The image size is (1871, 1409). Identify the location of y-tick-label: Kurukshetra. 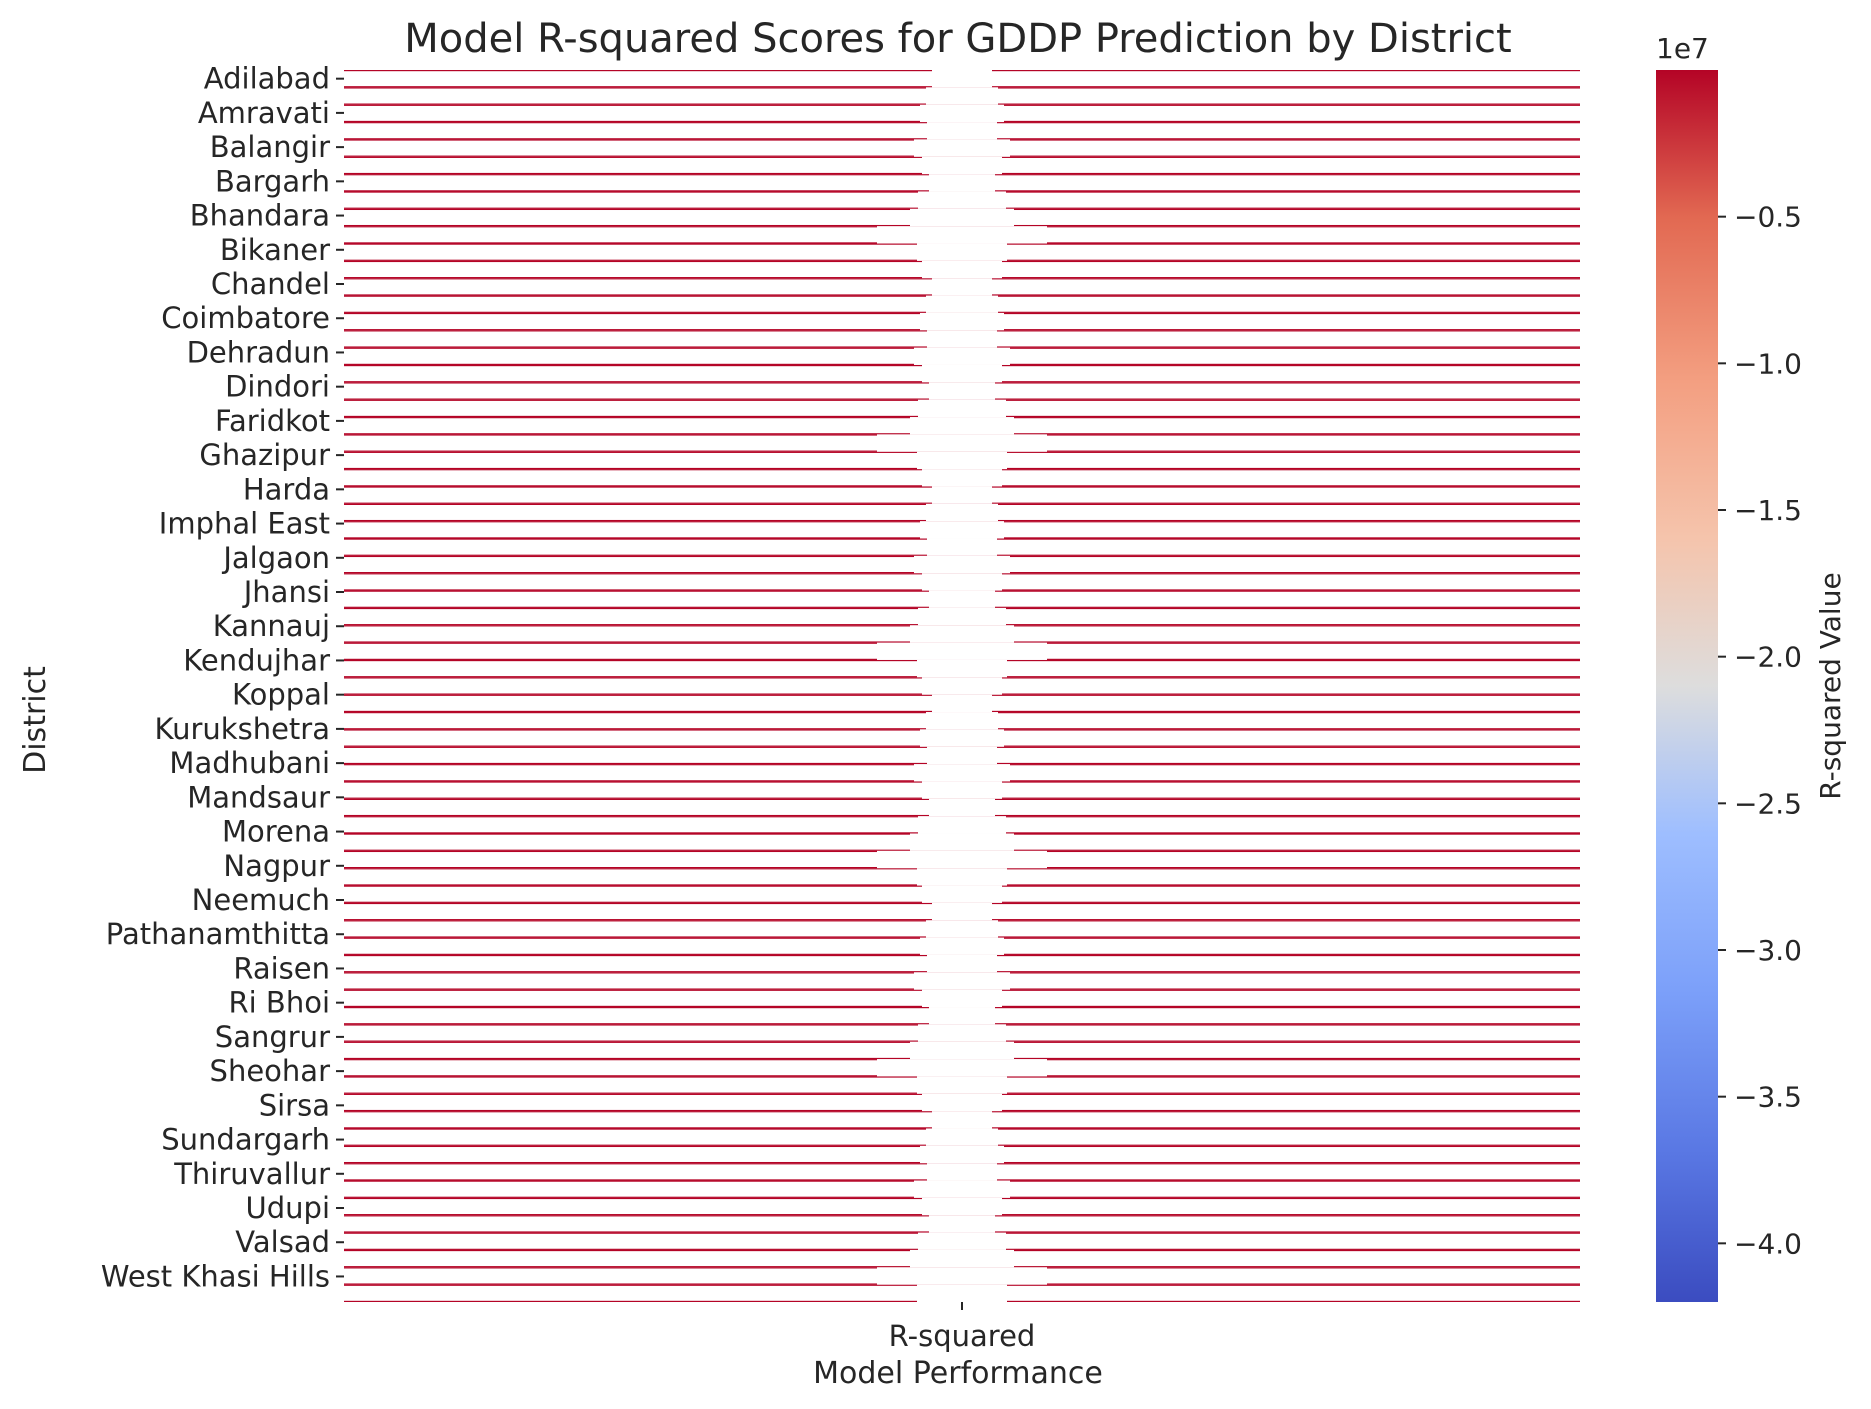
(242, 729).